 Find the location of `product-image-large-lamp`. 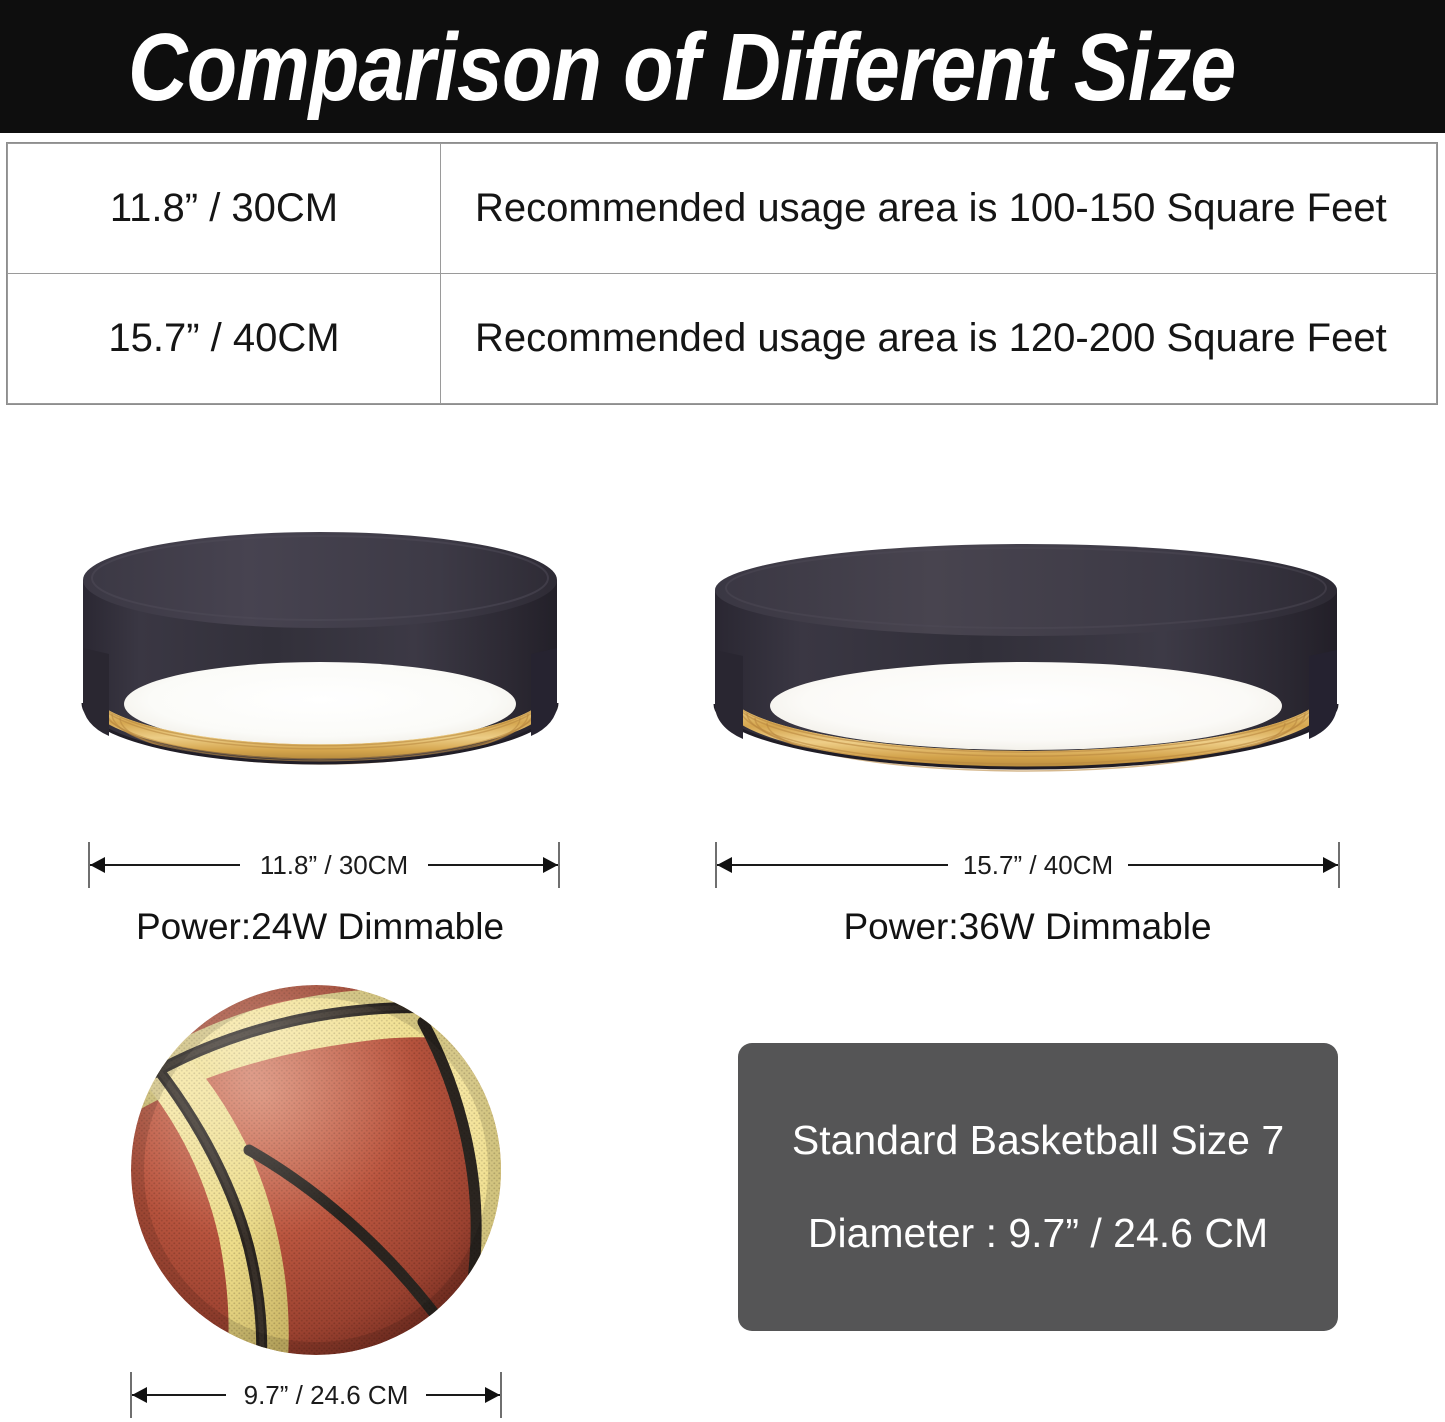

product-image-large-lamp is located at coordinates (1026, 667).